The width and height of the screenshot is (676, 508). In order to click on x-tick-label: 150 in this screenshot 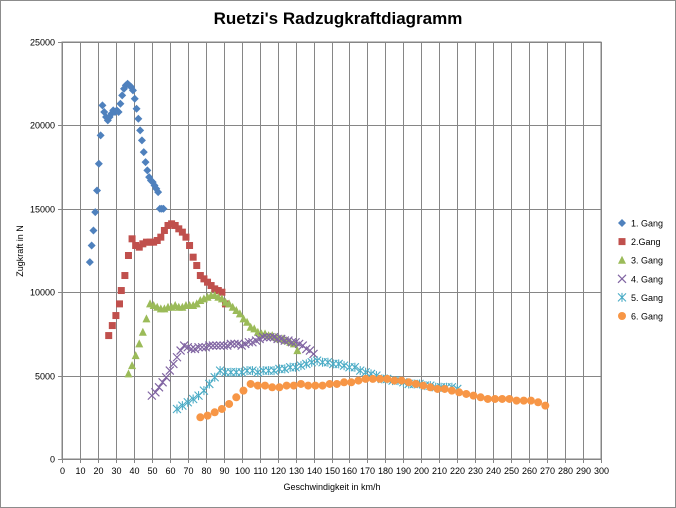, I will do `click(332, 471)`.